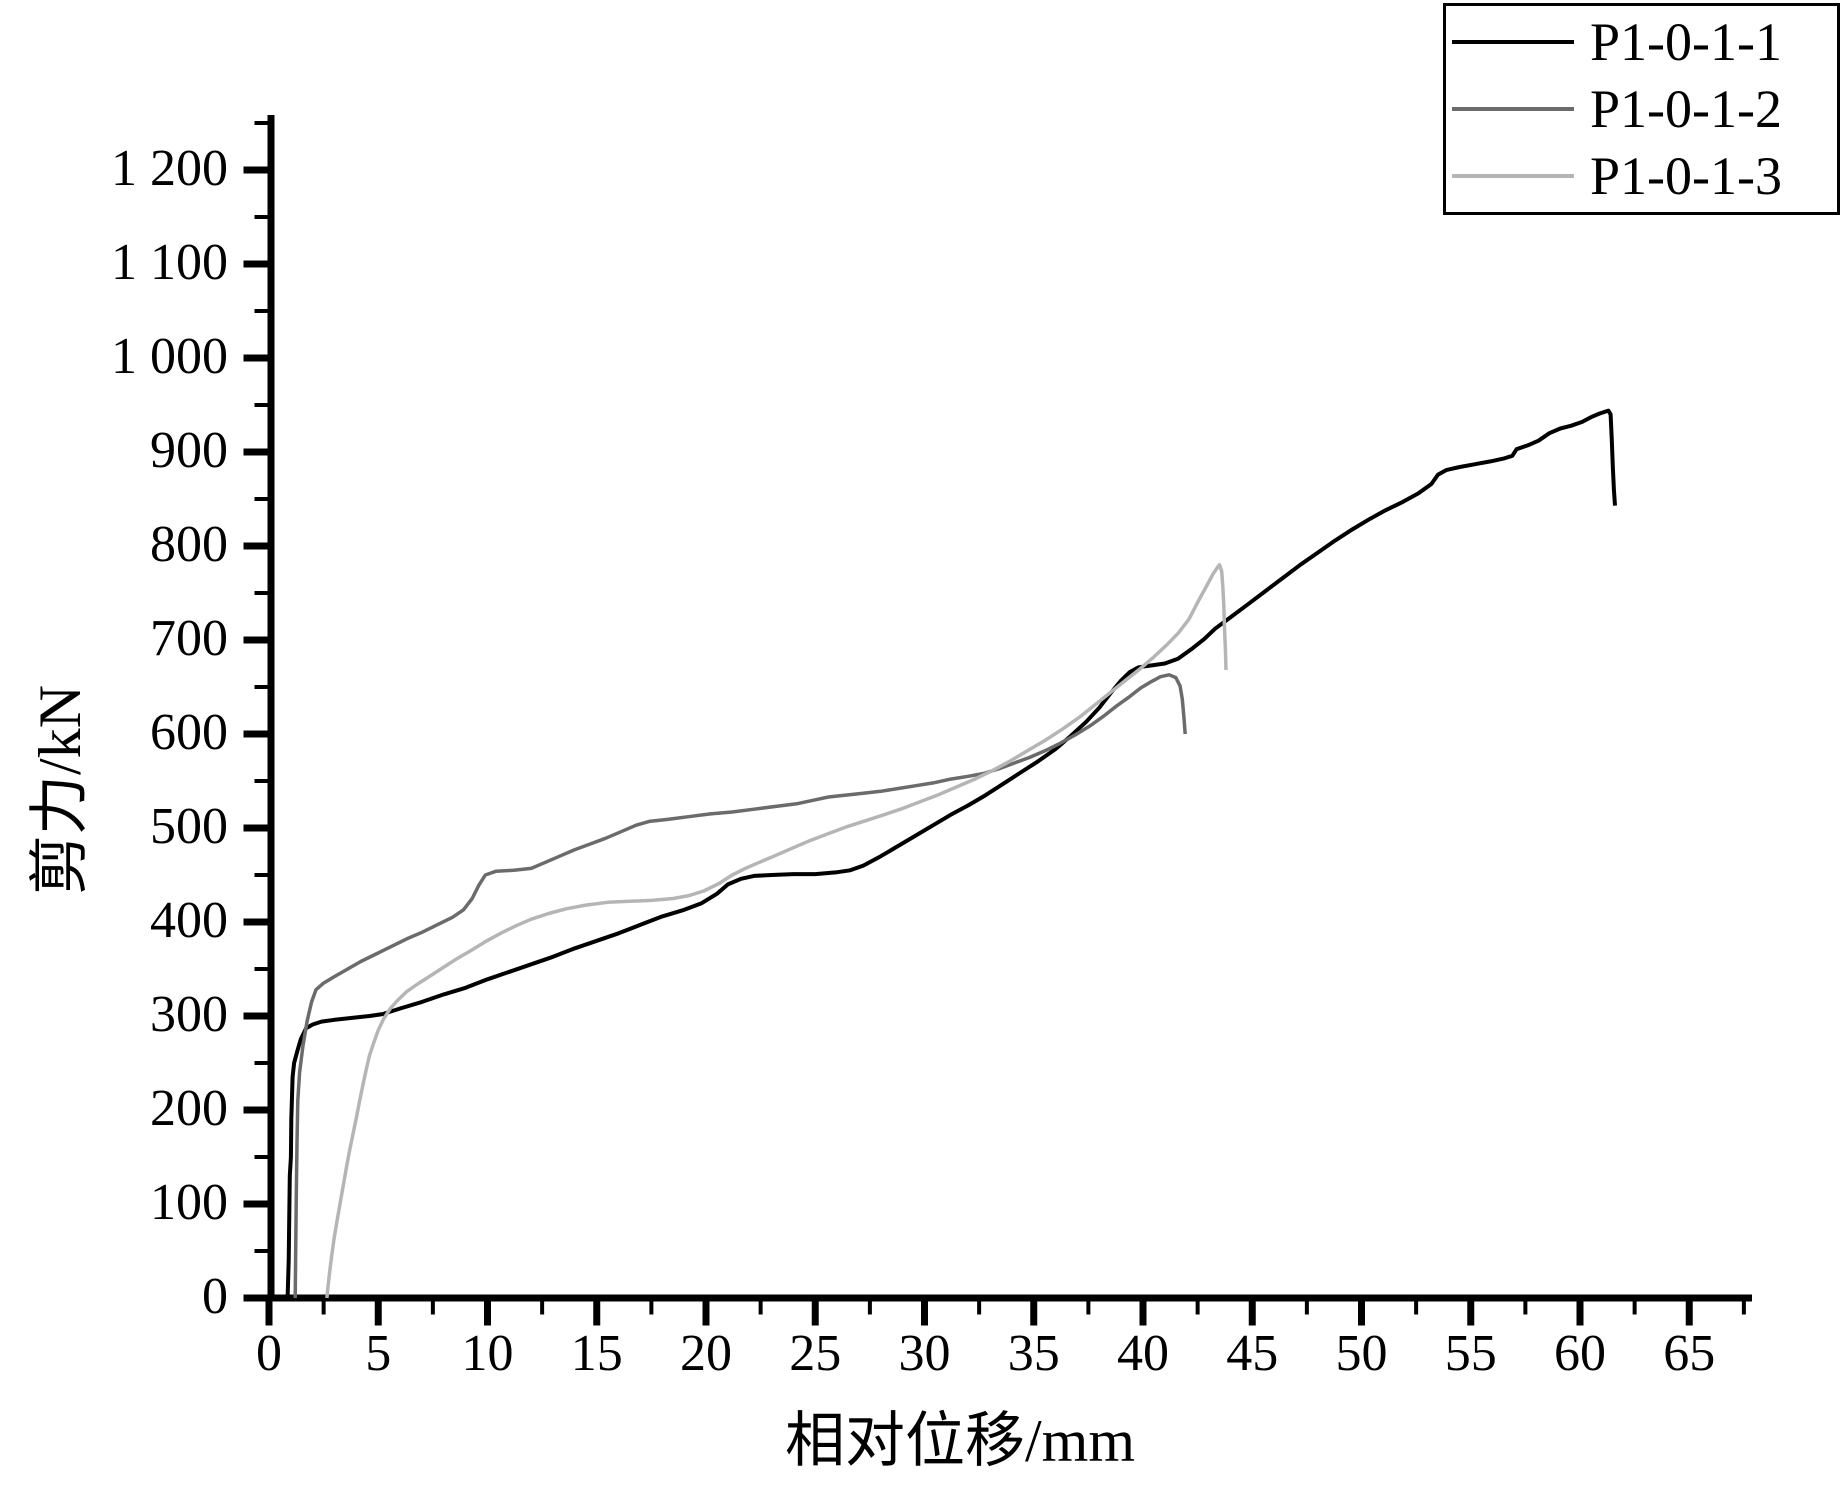  I want to click on legend-label: P1-0-1-2, so click(1686, 108).